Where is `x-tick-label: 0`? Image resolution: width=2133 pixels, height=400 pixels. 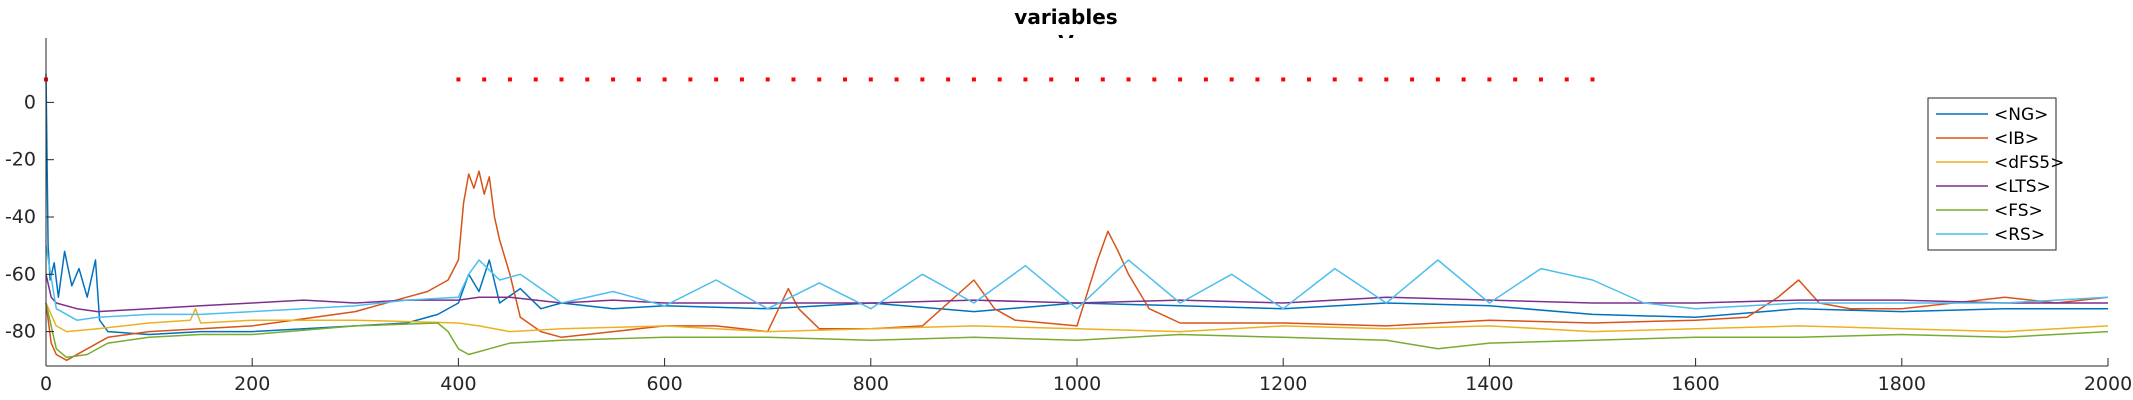 x-tick-label: 0 is located at coordinates (46, 384).